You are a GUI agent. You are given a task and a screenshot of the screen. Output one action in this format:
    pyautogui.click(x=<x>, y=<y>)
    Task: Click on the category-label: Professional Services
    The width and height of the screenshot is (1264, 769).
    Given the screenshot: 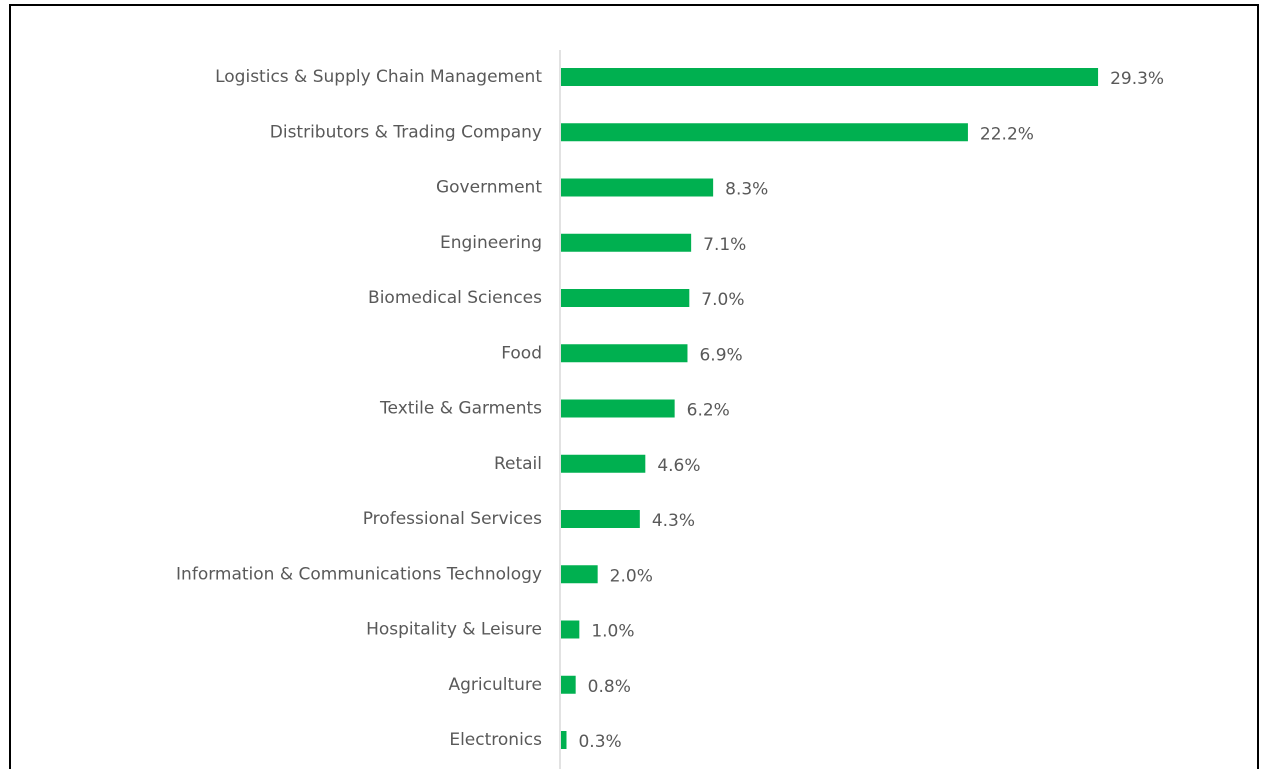 What is the action you would take?
    pyautogui.click(x=452, y=519)
    